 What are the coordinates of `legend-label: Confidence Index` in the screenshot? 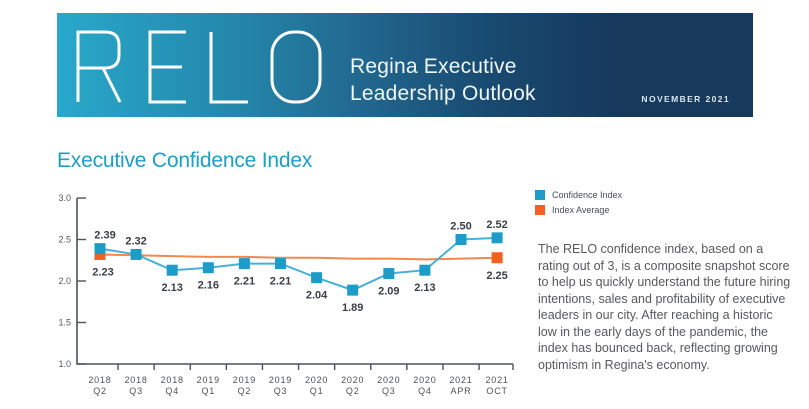 It's located at (587, 195).